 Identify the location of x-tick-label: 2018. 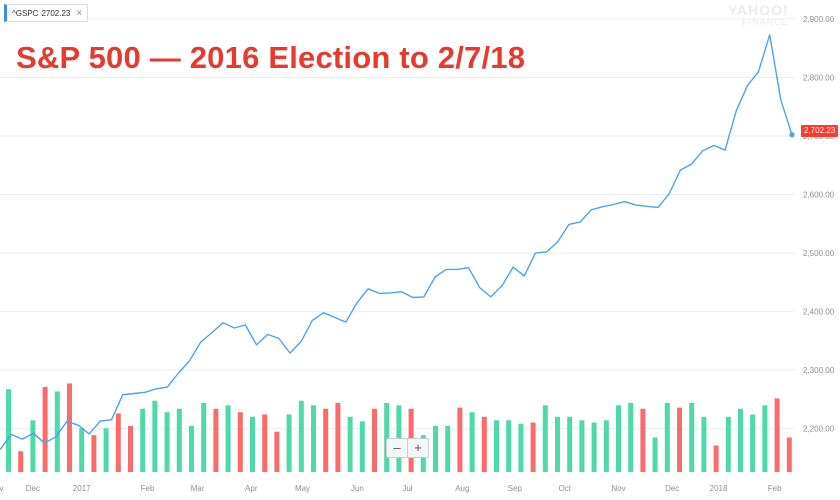
(719, 488).